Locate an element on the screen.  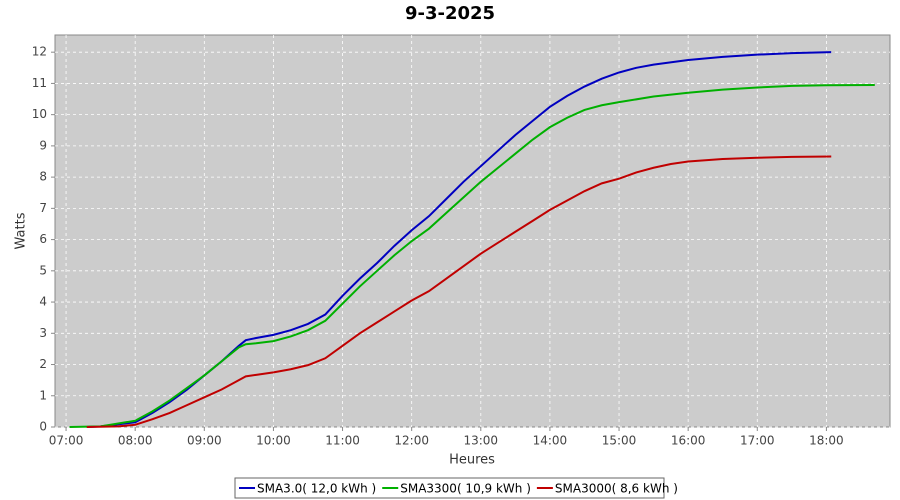
legend-label: SMA3000( 8,6 kWh ) is located at coordinates (616, 489).